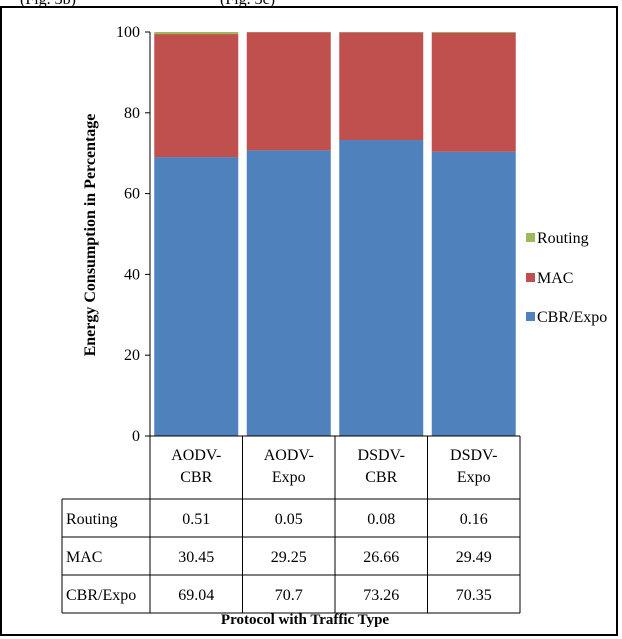 Image resolution: width=622 pixels, height=639 pixels. What do you see at coordinates (147, 4) in the screenshot?
I see `figure-caption-header: (Fig. 3b) (Fig. 3c)` at bounding box center [147, 4].